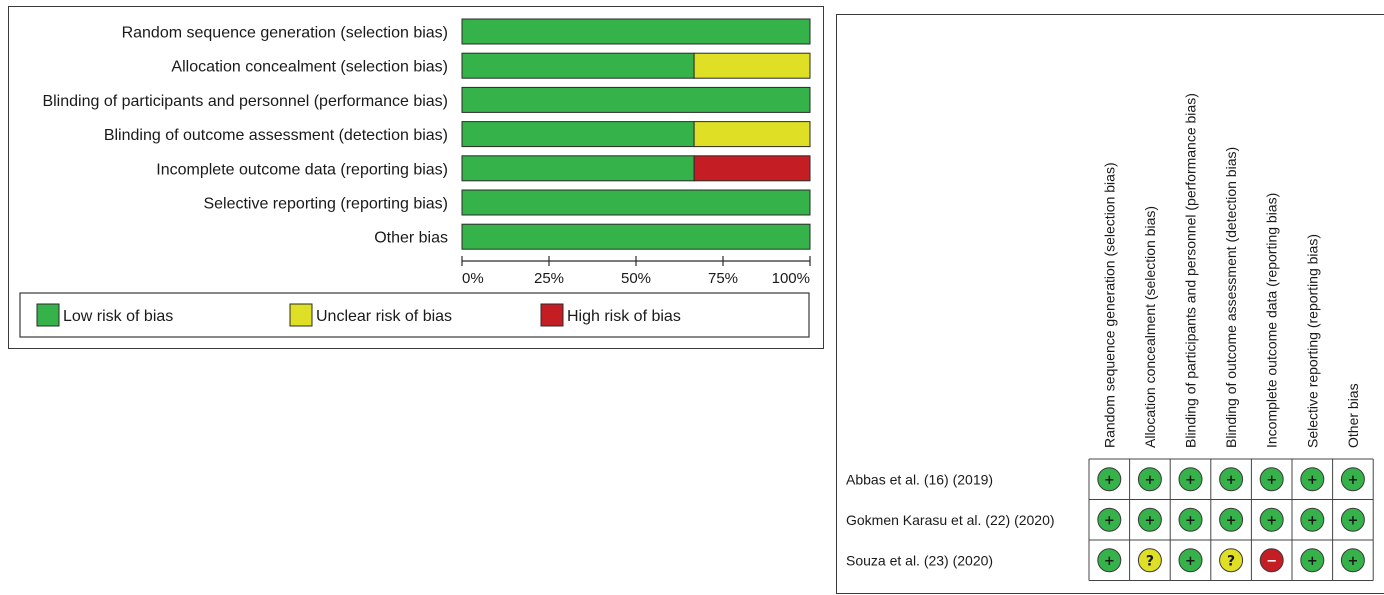 The image size is (1384, 595). I want to click on legend-box, so click(414, 315).